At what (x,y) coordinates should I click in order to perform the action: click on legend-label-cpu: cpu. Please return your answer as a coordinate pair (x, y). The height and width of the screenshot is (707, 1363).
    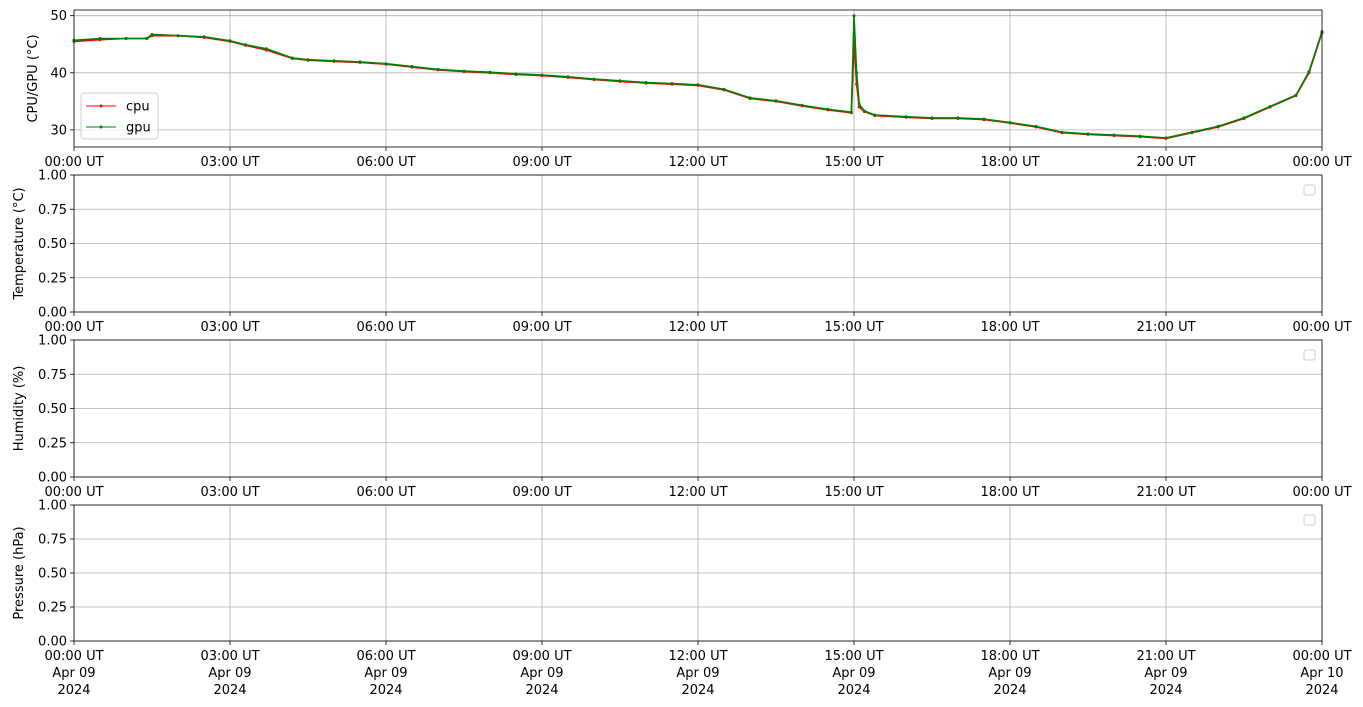
    Looking at the image, I should click on (138, 107).